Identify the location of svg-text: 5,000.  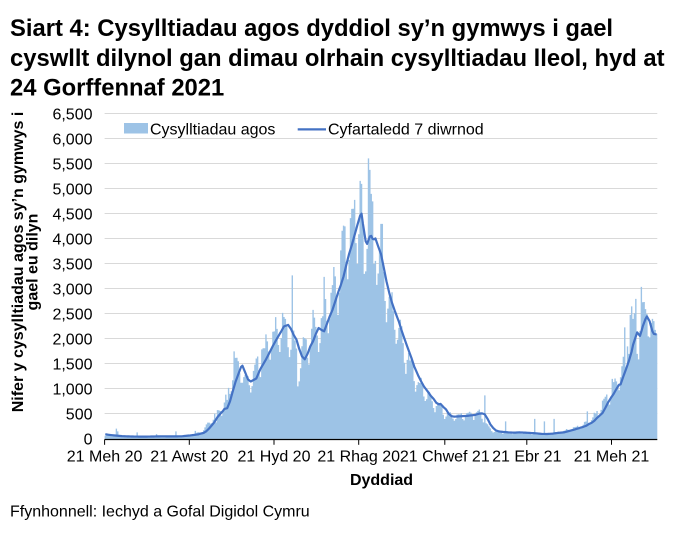
(72, 189).